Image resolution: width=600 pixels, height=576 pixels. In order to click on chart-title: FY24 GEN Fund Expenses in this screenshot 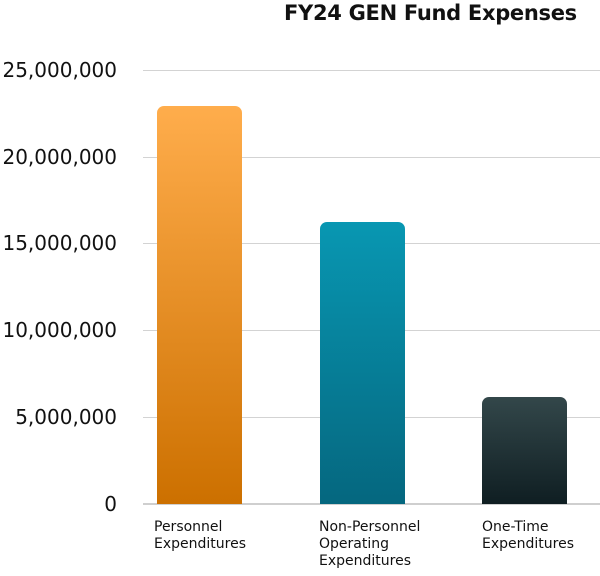, I will do `click(430, 13)`.